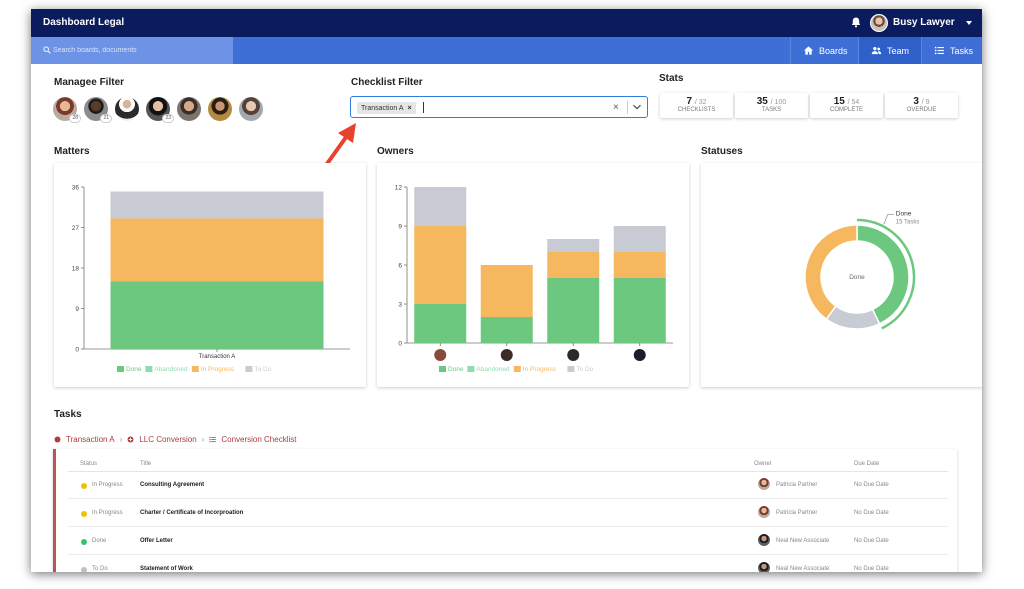 The image size is (1024, 589). What do you see at coordinates (616, 107) in the screenshot?
I see `clear-icon: ×` at bounding box center [616, 107].